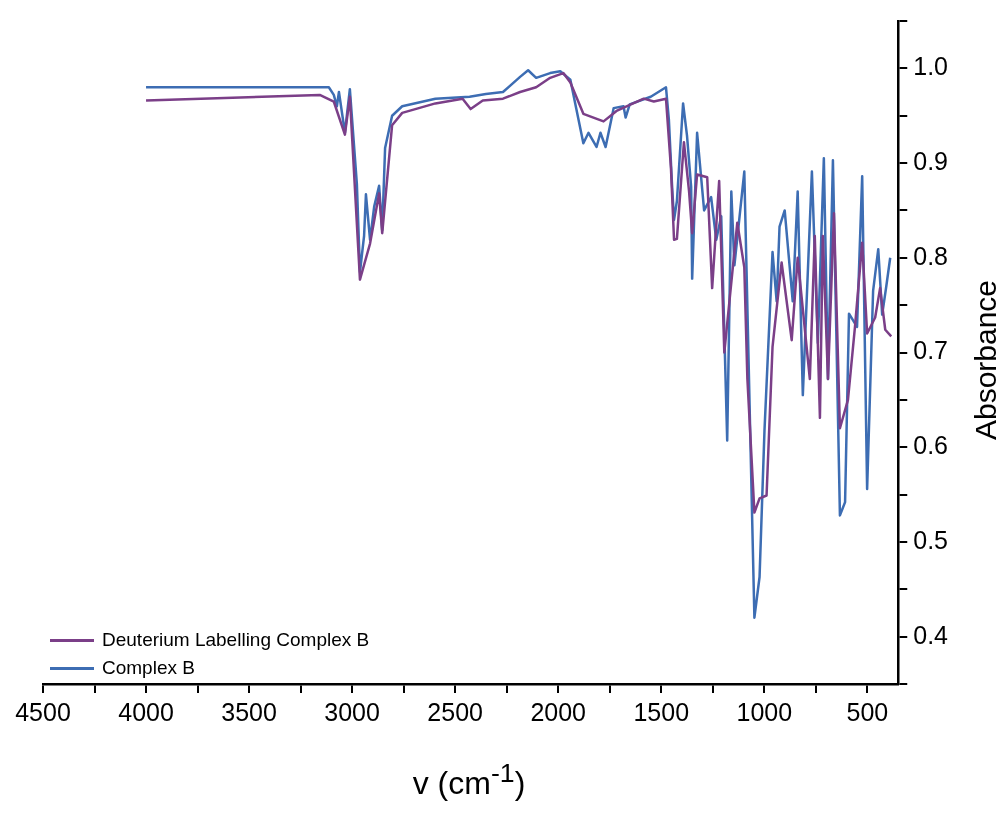 Image resolution: width=1006 pixels, height=825 pixels. What do you see at coordinates (455, 711) in the screenshot?
I see `x-tick-label: 2500` at bounding box center [455, 711].